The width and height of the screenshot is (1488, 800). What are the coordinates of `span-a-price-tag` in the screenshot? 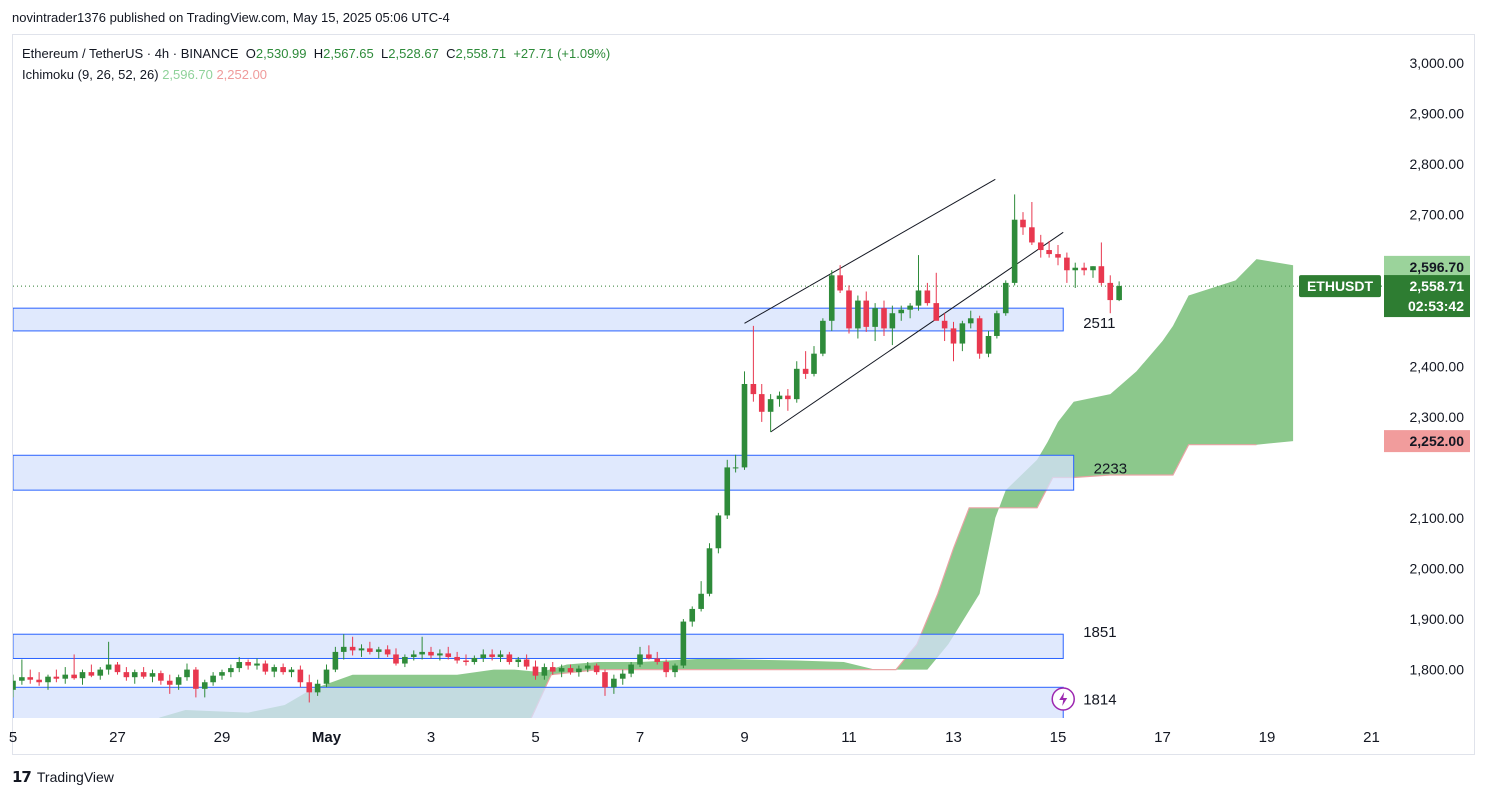 It's located at (1427, 266).